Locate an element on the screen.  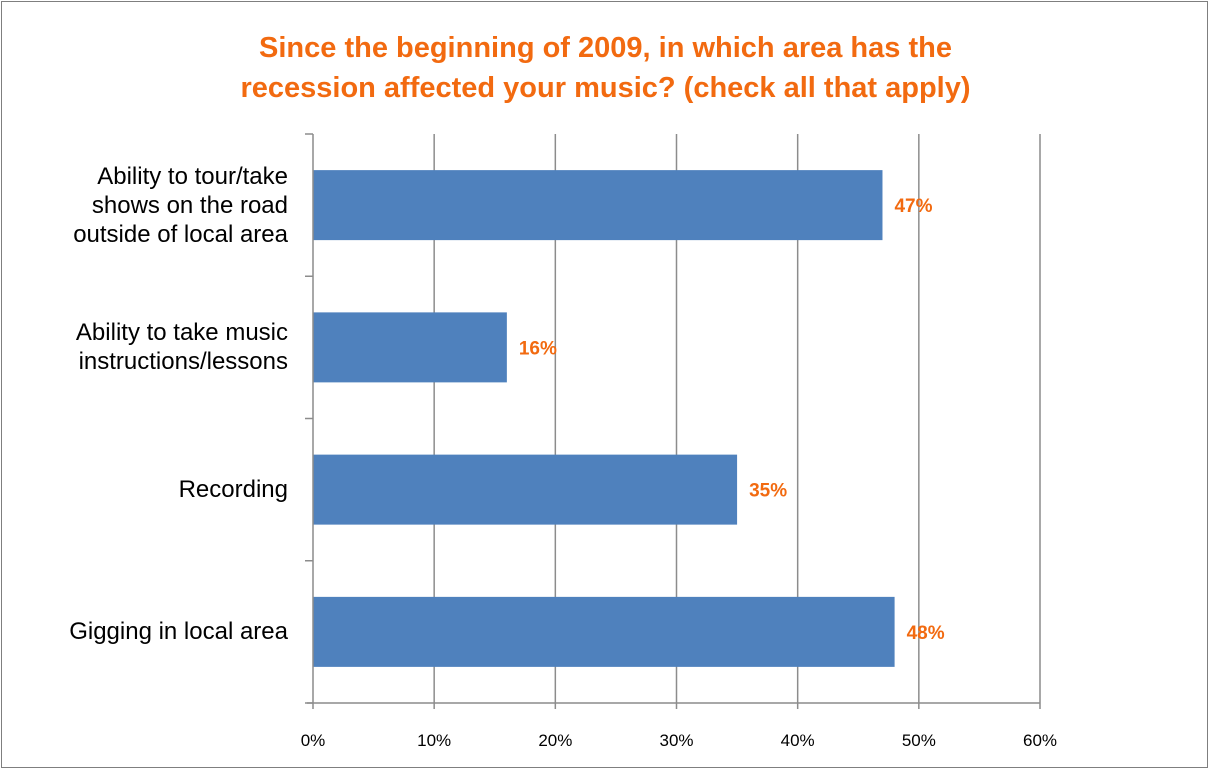
x-tick-label: 40% is located at coordinates (798, 740).